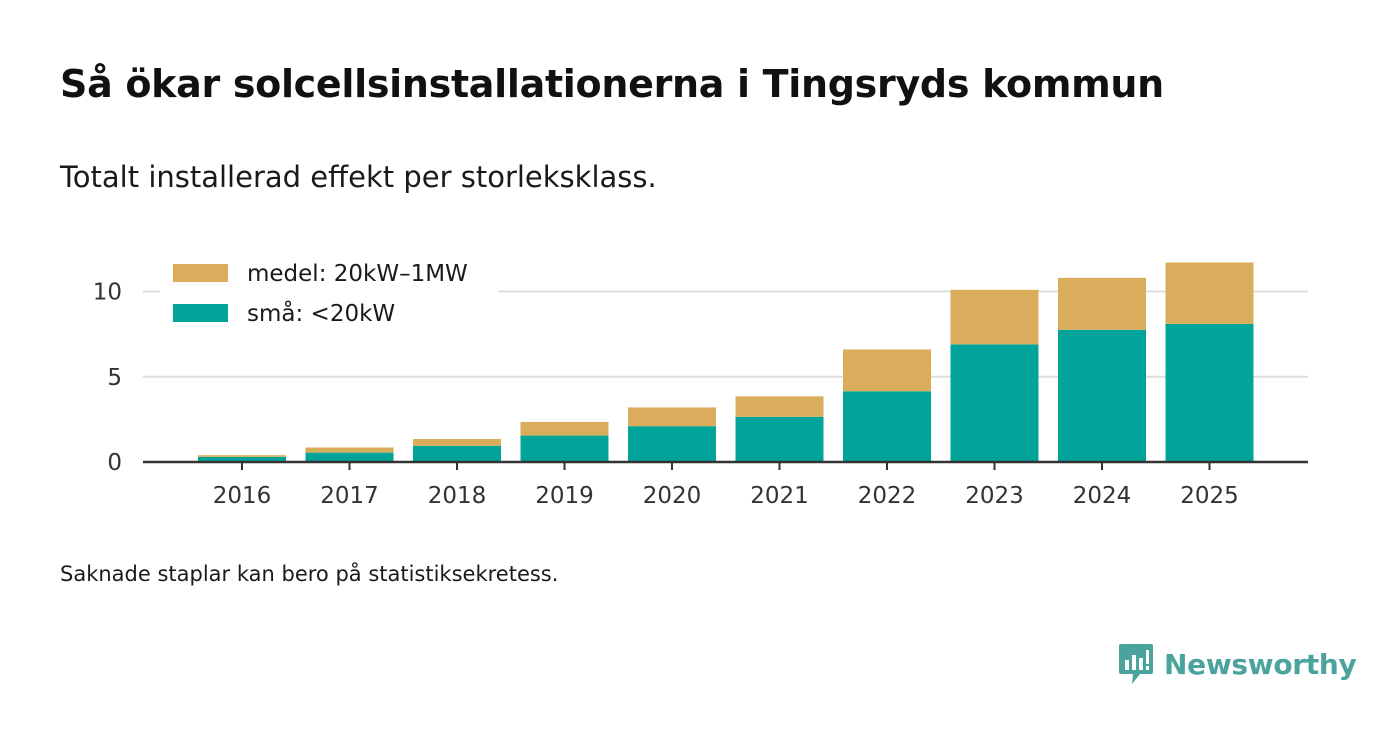 The width and height of the screenshot is (1400, 745). I want to click on x-tick-label-2017: 2017, so click(349, 496).